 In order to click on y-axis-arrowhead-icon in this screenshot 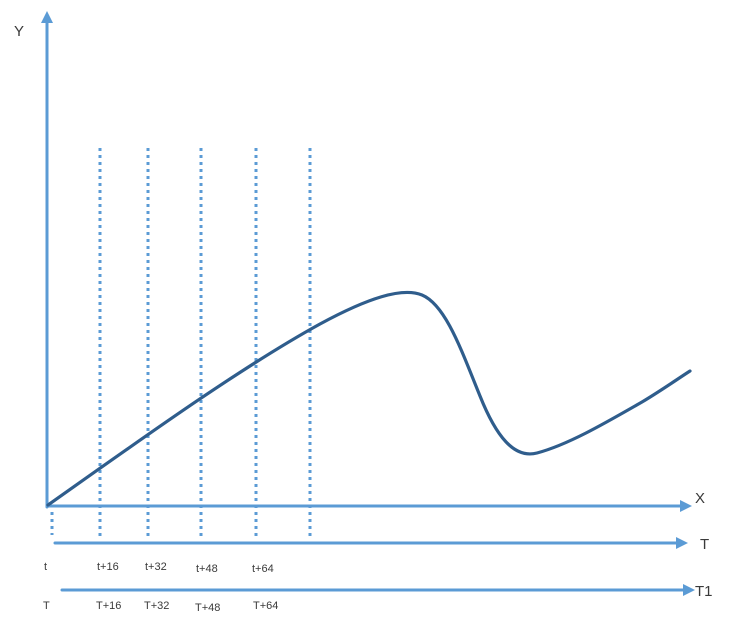, I will do `click(47, 17)`.